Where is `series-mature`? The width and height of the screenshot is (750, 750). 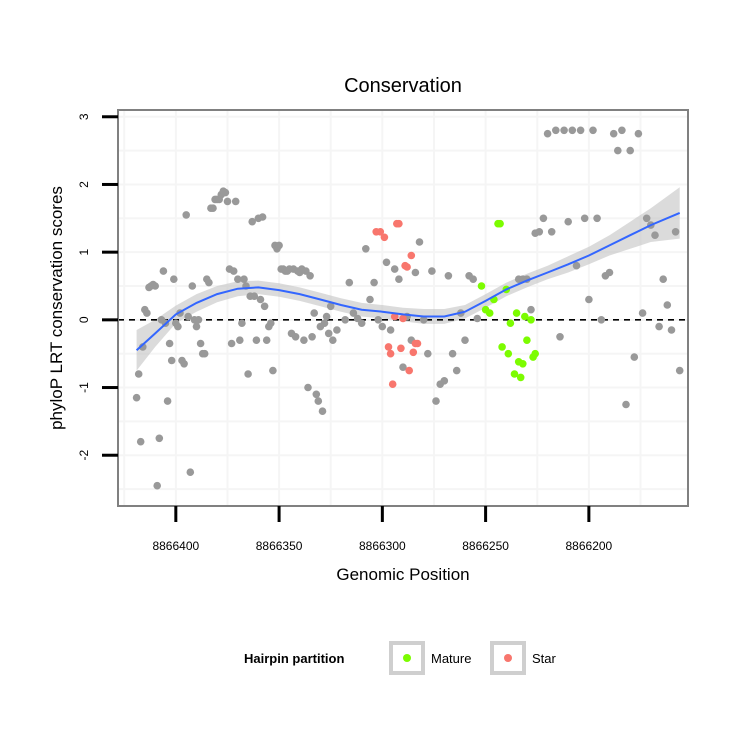
series-mature is located at coordinates (508, 300).